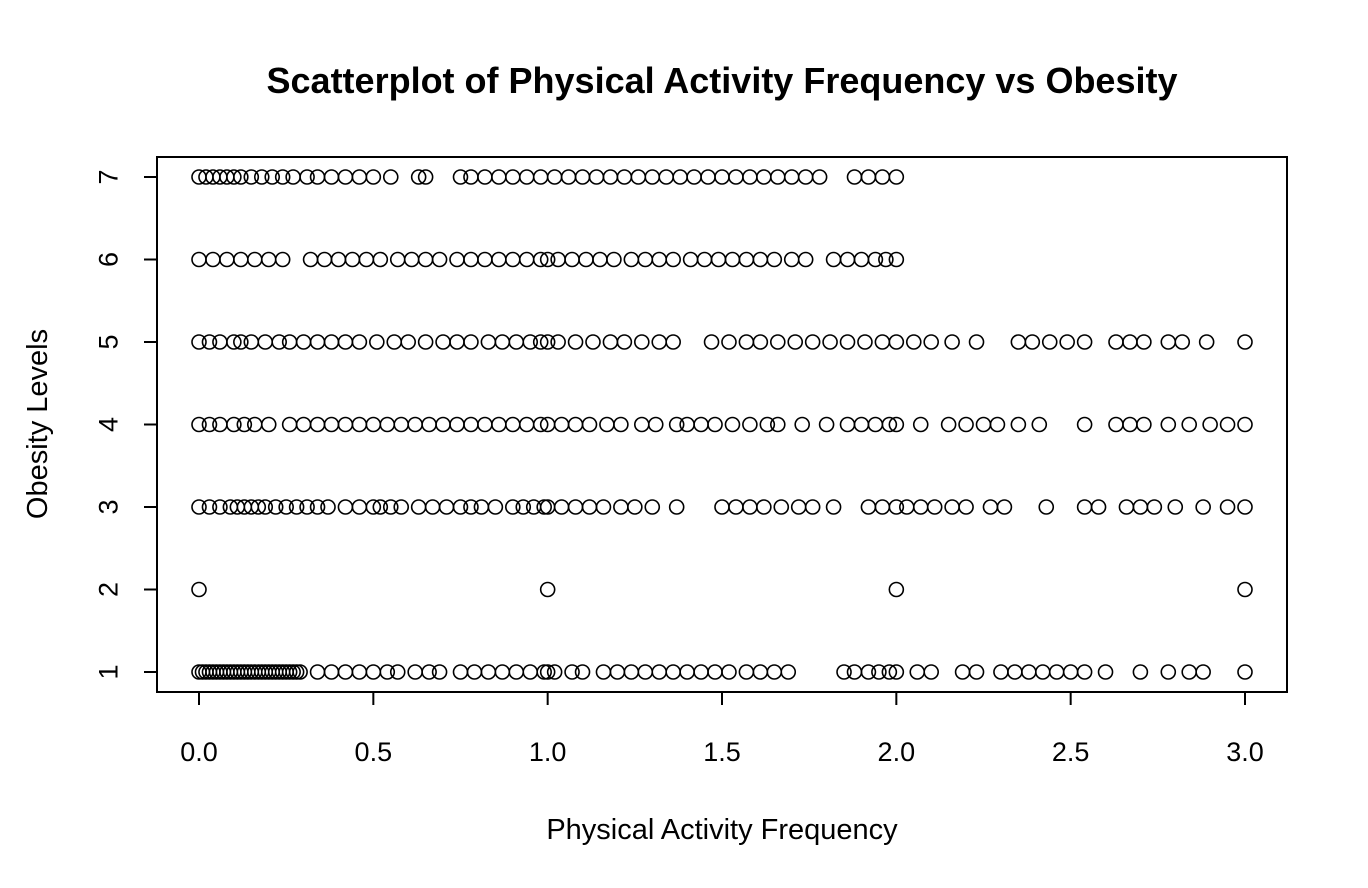 This screenshot has height=888, width=1368. Describe the element at coordinates (108, 506) in the screenshot. I see `y-tick-label: 3` at that location.